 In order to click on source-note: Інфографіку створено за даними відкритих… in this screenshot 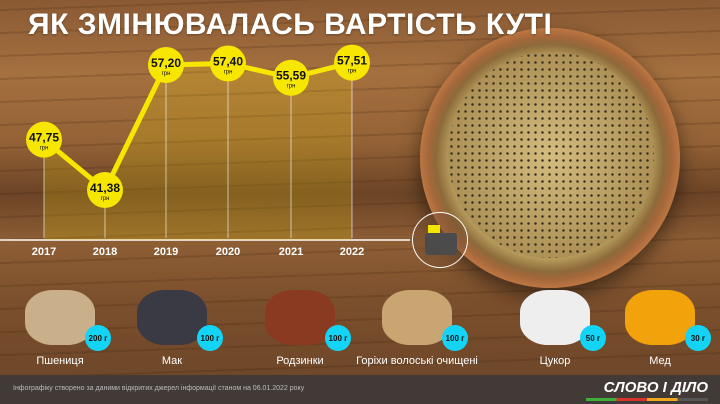, I will do `click(159, 388)`.